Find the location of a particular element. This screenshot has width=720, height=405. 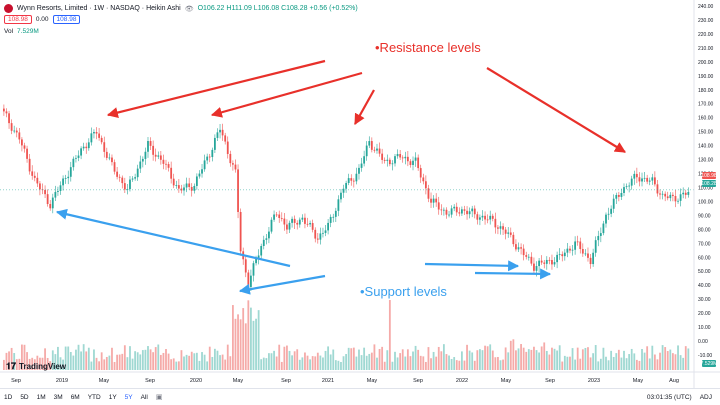

price-tick-label: 160.00 is located at coordinates (706, 119).